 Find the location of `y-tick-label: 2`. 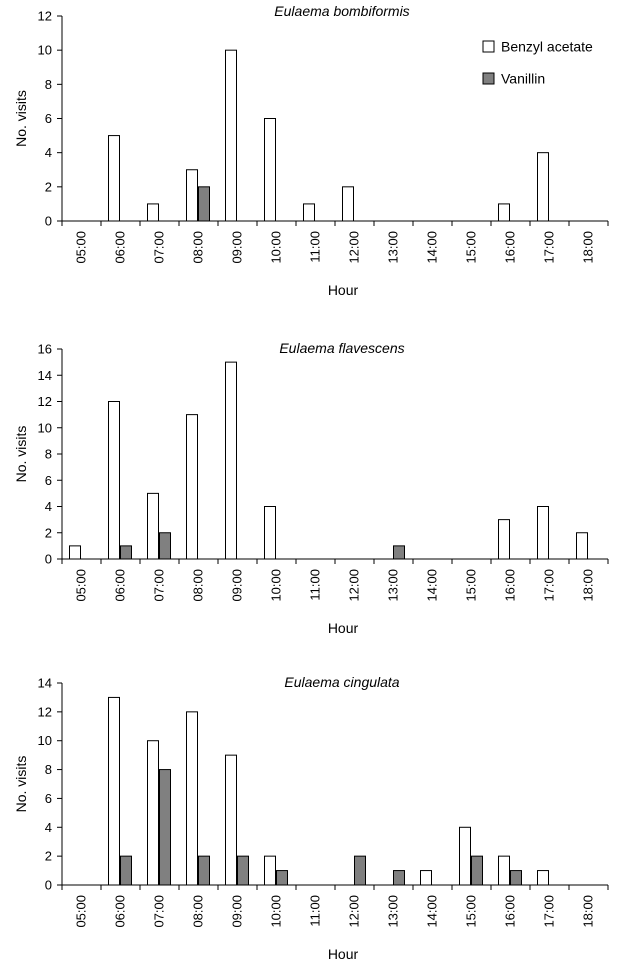

y-tick-label: 2 is located at coordinates (48, 186).